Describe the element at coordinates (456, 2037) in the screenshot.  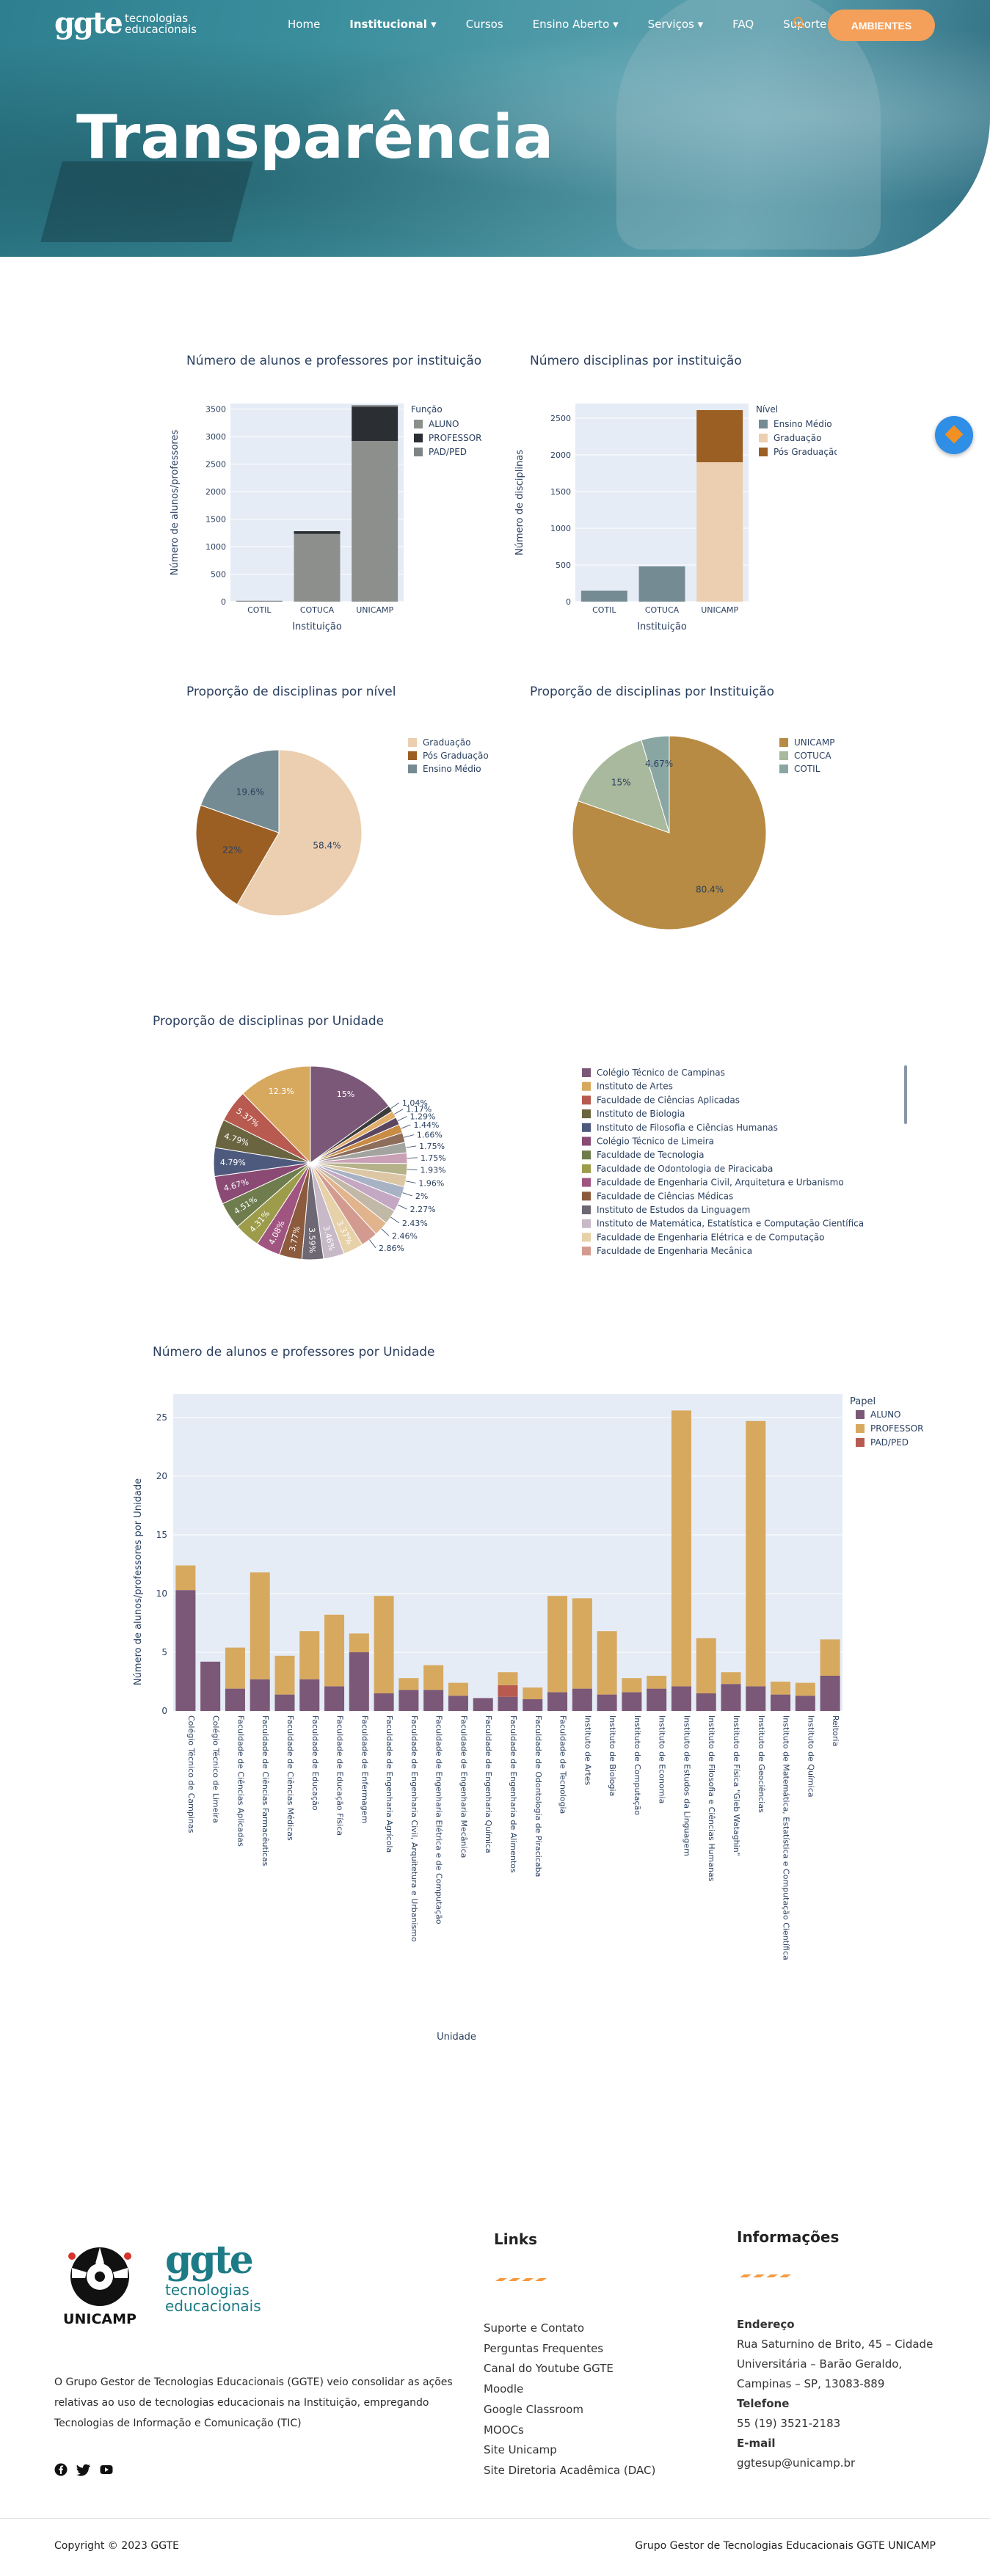
I see `x-axis-title: Unidade` at that location.